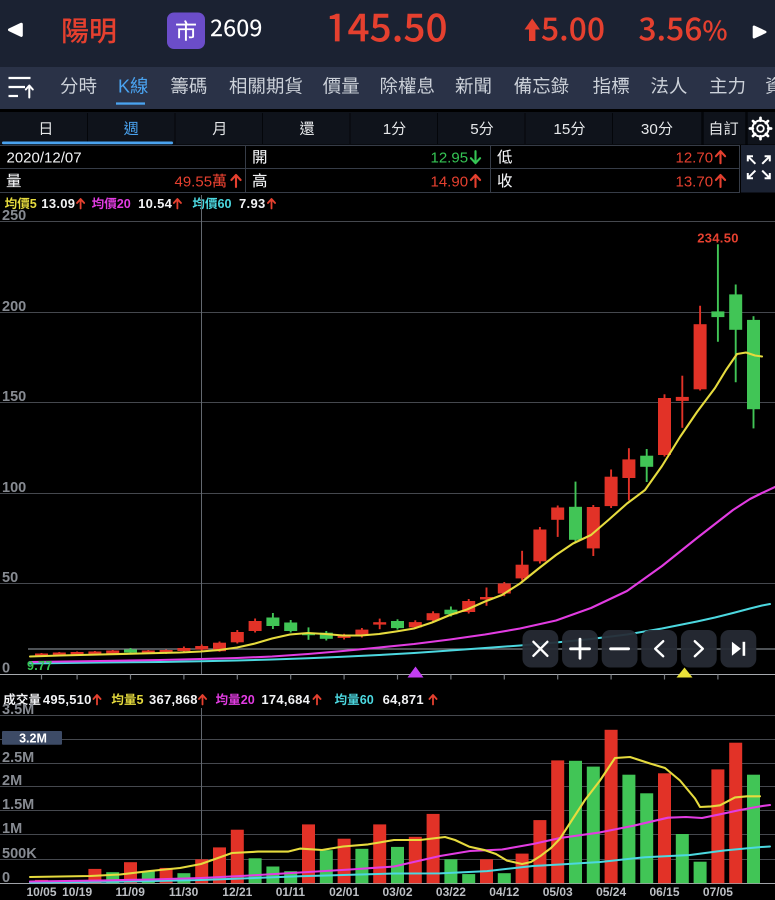  What do you see at coordinates (14, 216) in the screenshot?
I see `svg-text: 250` at bounding box center [14, 216].